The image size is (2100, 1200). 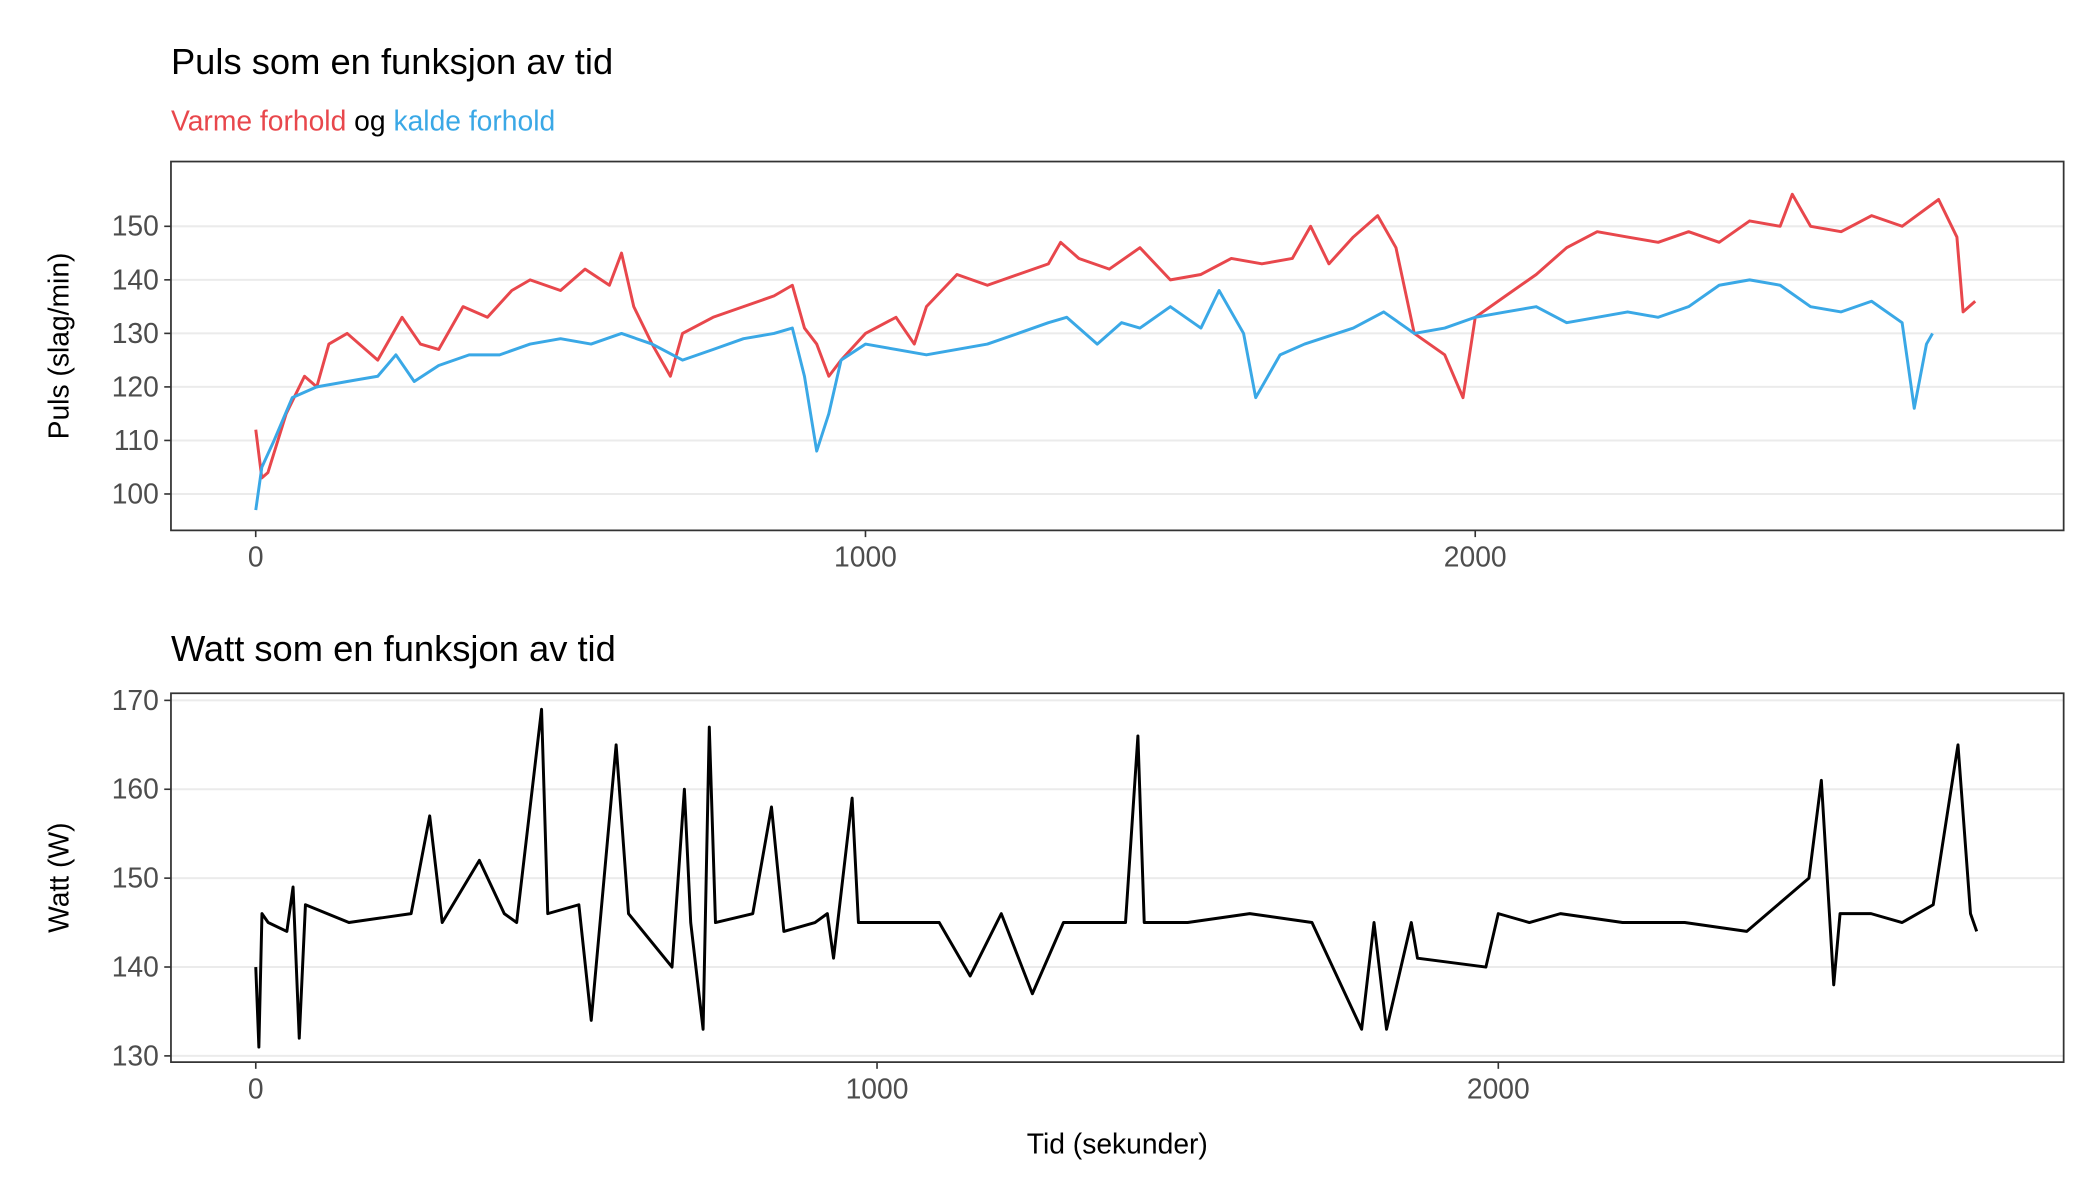 What do you see at coordinates (135, 789) in the screenshot?
I see `y-tick-label: 160` at bounding box center [135, 789].